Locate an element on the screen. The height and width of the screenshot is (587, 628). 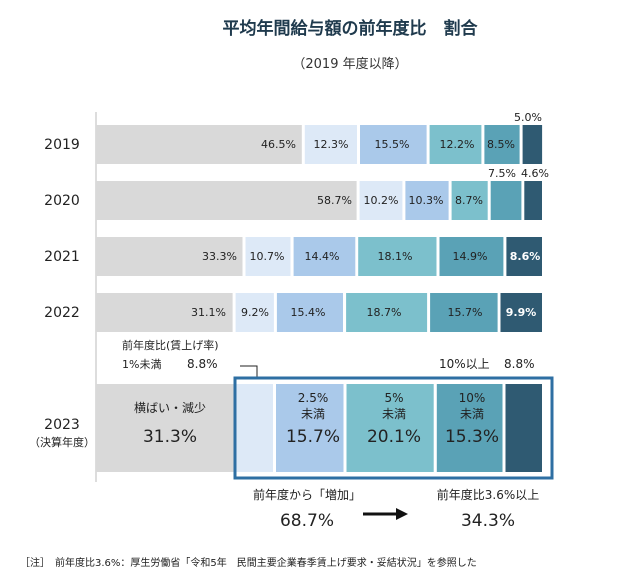
seg4-label-2023-line2: 未満 is located at coordinates (472, 414).